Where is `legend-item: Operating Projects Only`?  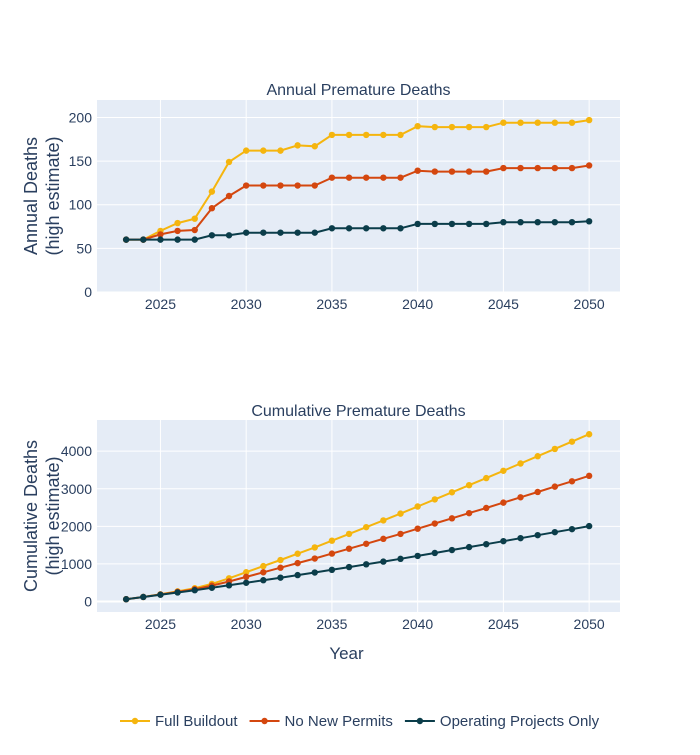 legend-item: Operating Projects Only is located at coordinates (502, 721).